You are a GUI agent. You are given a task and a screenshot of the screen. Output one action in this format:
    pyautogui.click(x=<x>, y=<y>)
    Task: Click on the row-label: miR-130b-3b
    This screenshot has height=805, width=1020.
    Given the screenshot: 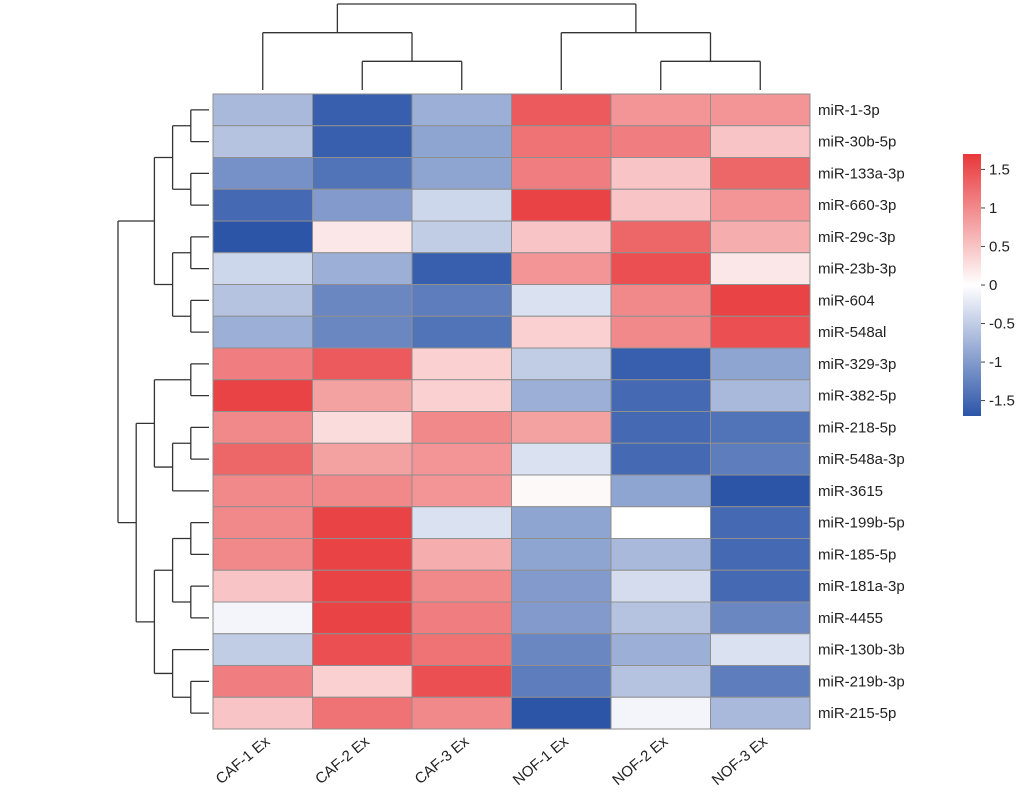 What is the action you would take?
    pyautogui.click(x=861, y=650)
    